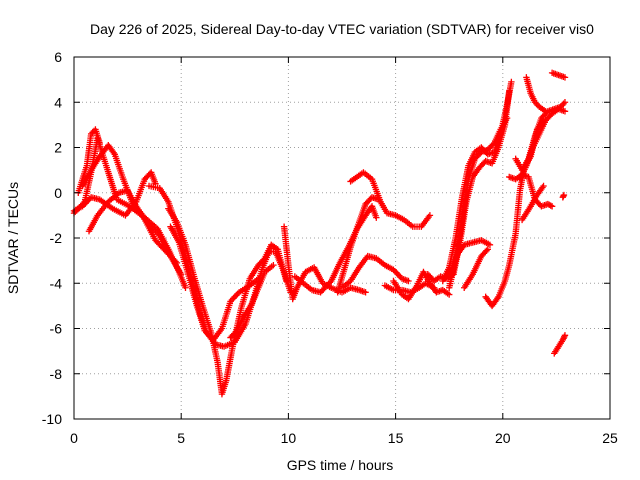  I want to click on y-tick-label: -2, so click(56, 238).